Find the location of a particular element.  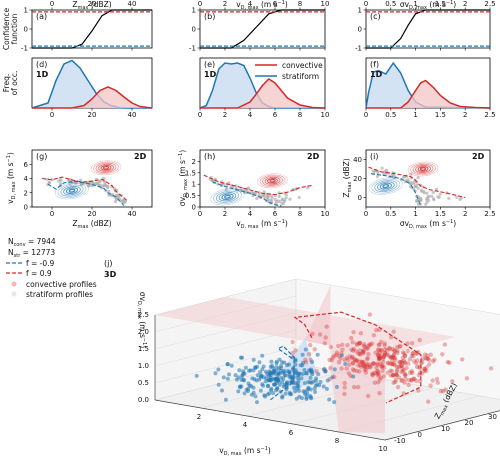

xlabel-j-part: v is located at coordinates (221, 450).